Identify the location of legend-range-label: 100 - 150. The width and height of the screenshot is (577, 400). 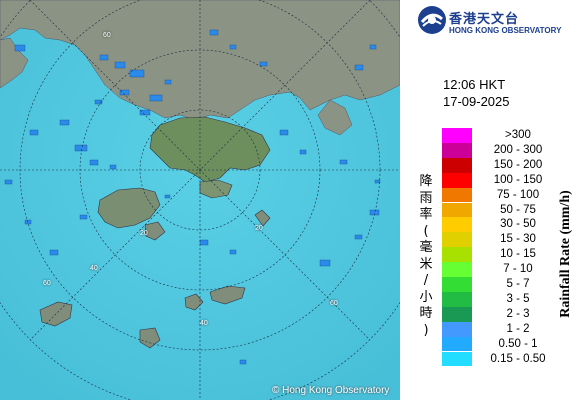
(518, 179).